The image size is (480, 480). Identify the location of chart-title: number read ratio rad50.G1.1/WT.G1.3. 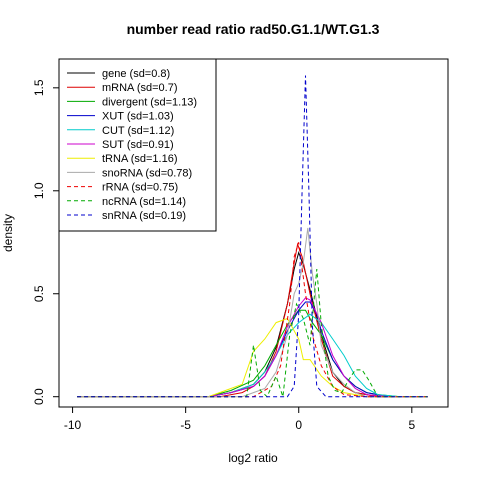
(253, 29).